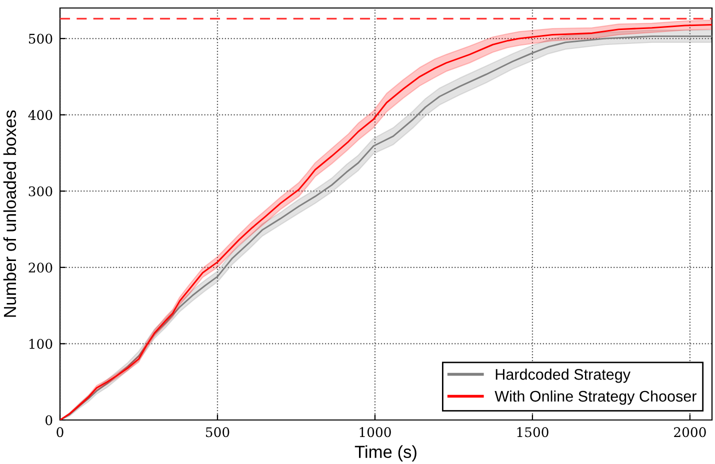 This screenshot has width=715, height=464. What do you see at coordinates (40, 115) in the screenshot?
I see `y-tick-label: 400` at bounding box center [40, 115].